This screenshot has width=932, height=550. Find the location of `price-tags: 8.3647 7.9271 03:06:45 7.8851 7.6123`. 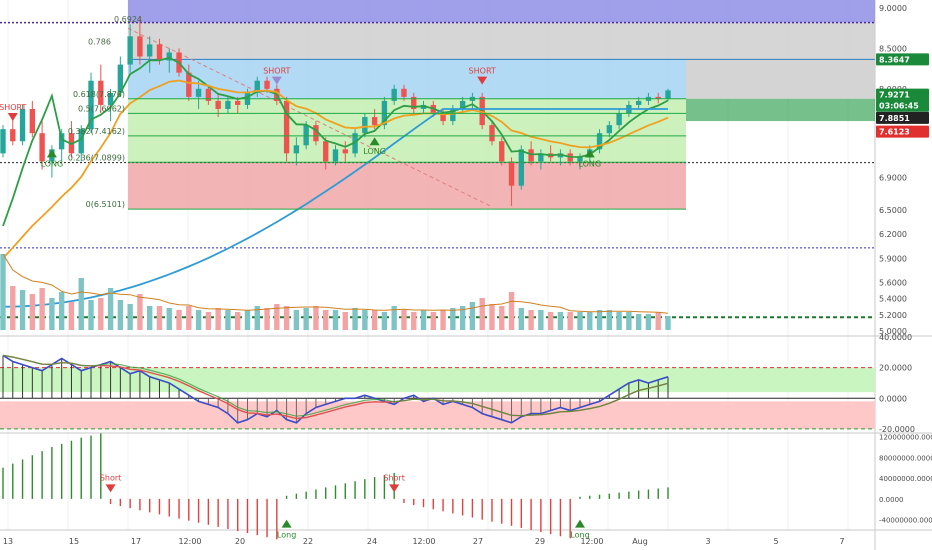

price-tags: 8.3647 7.9271 03:06:45 7.8851 7.6123 is located at coordinates (902, 95).